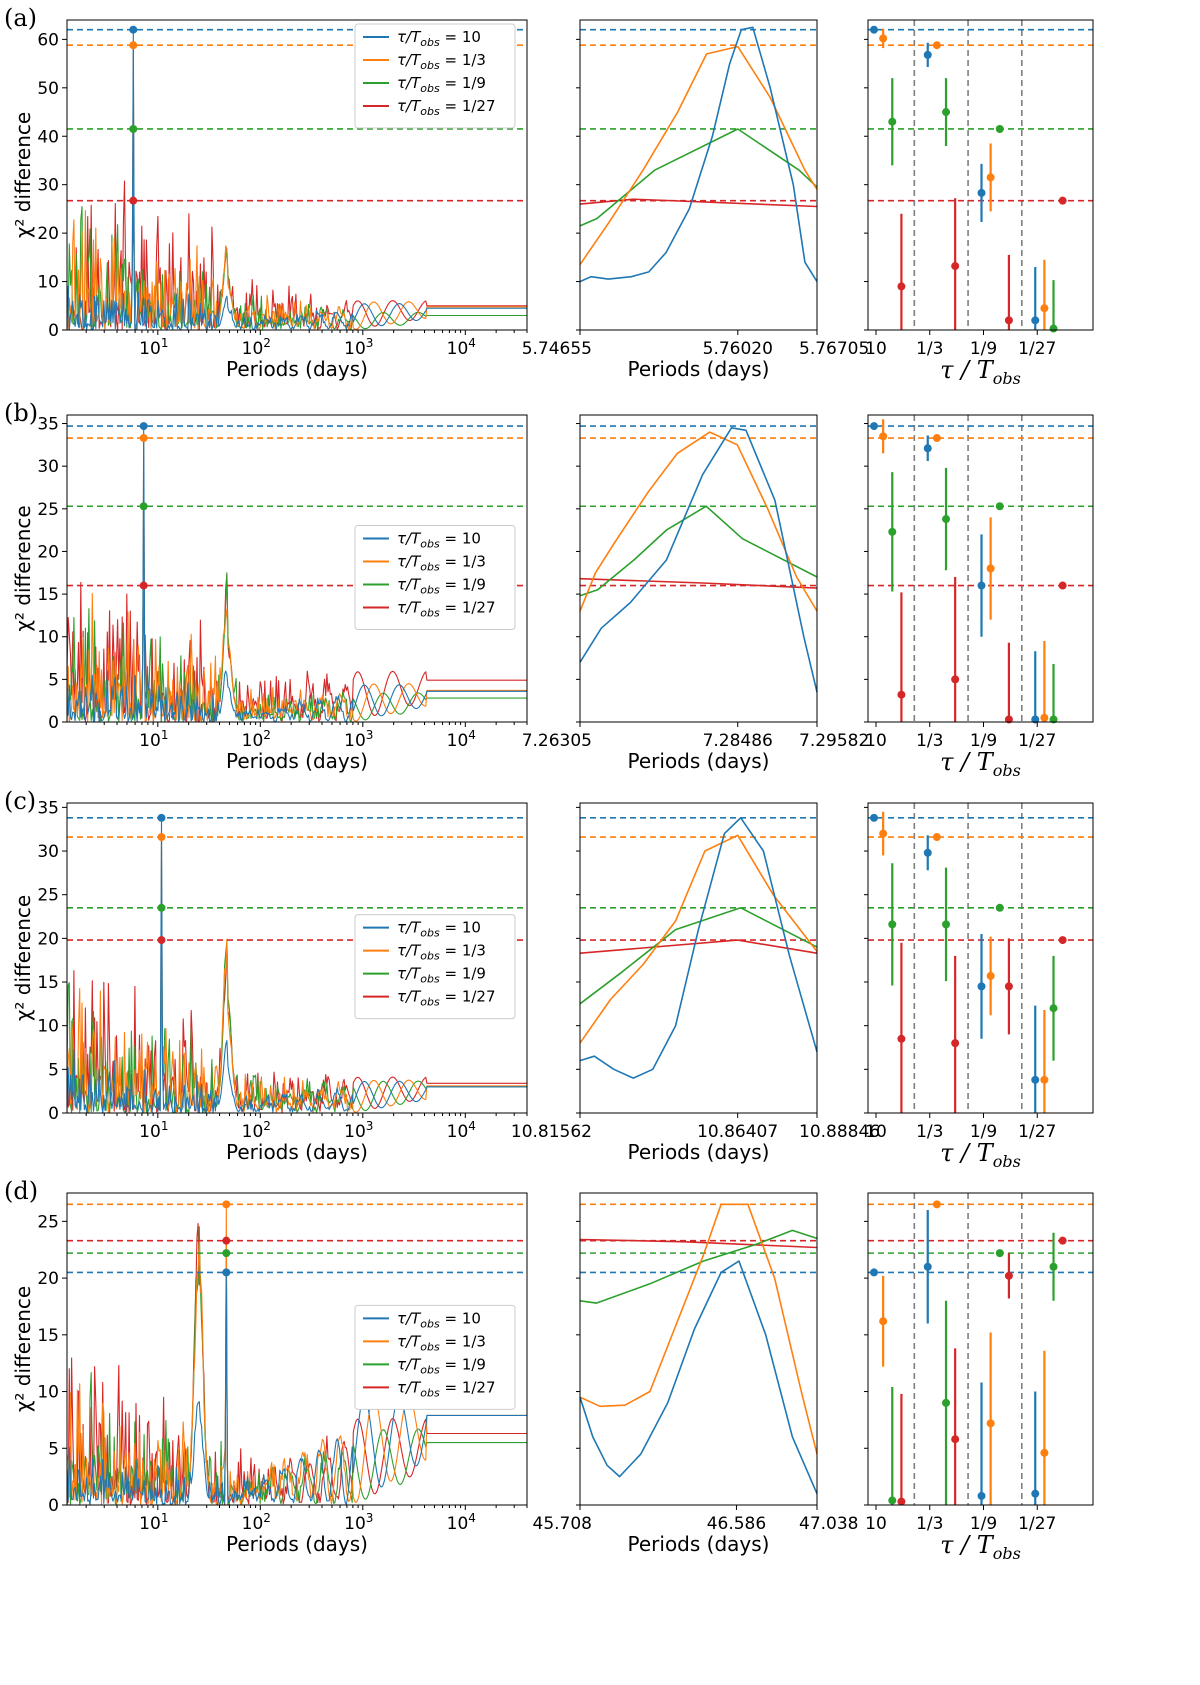 The width and height of the screenshot is (1200, 1685). Describe the element at coordinates (297, 369) in the screenshot. I see `x-axis-label: Periods (days)` at that location.